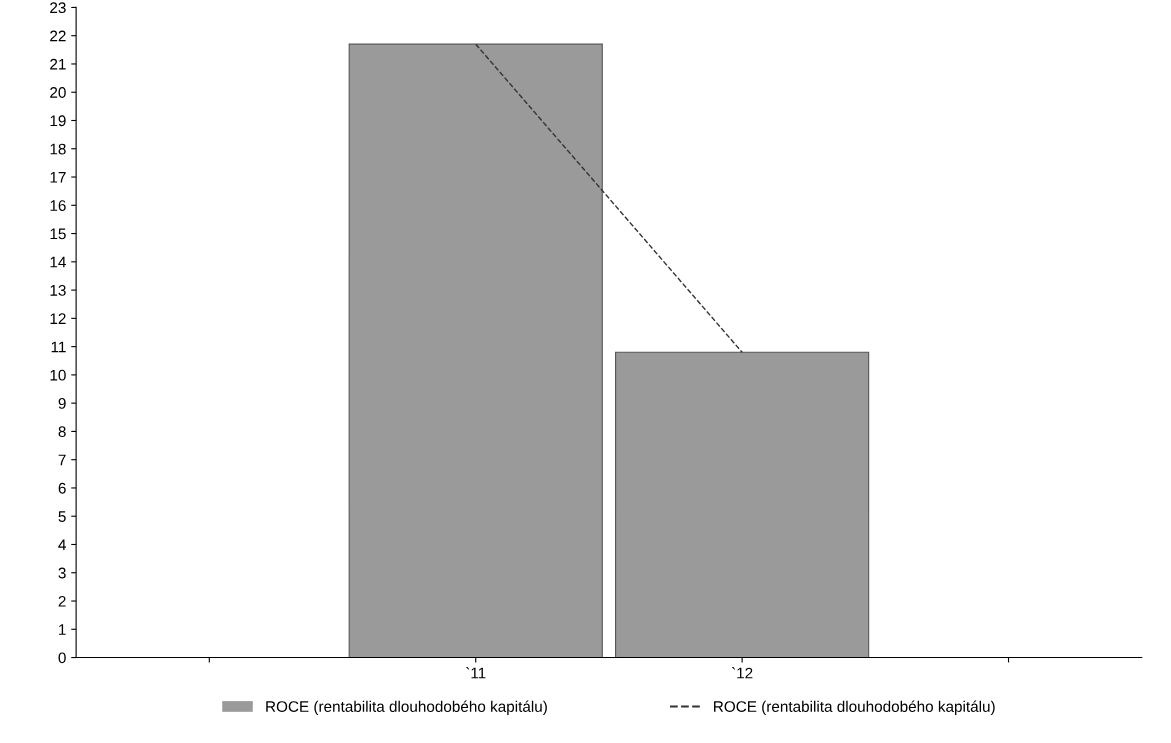  I want to click on y-tick-label: 5, so click(62, 516).